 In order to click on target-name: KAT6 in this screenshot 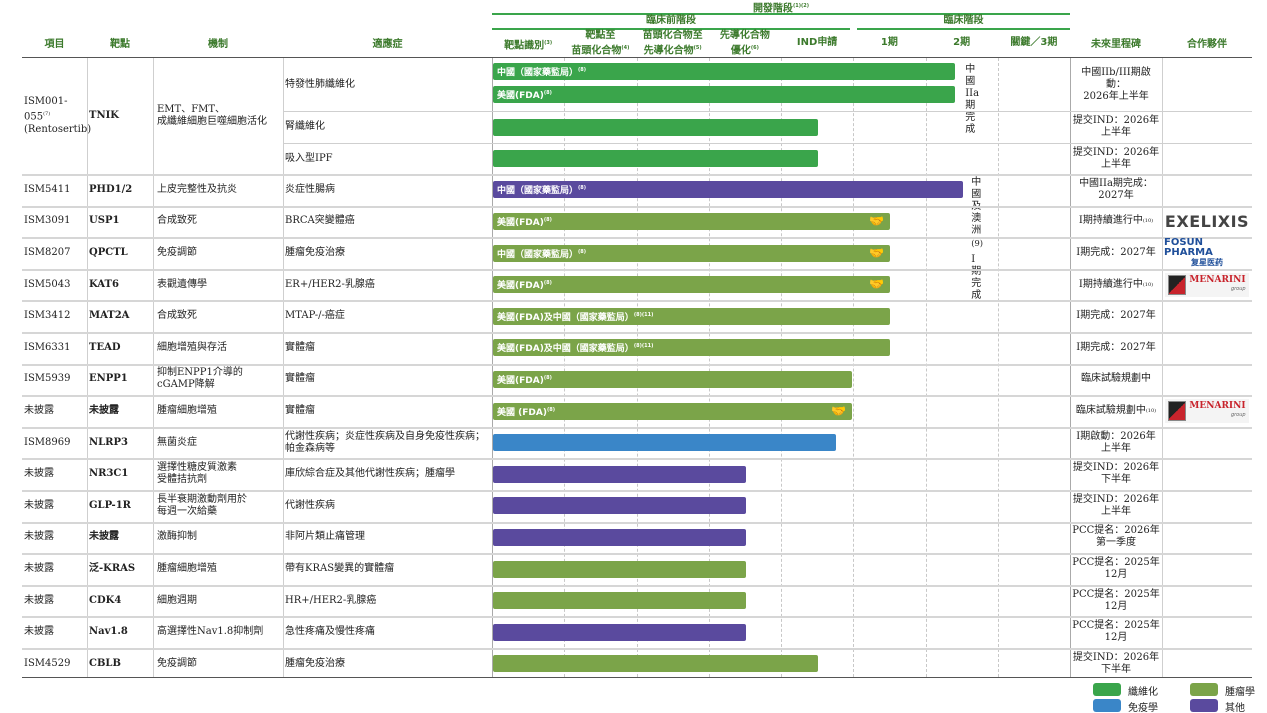, I will do `click(104, 284)`.